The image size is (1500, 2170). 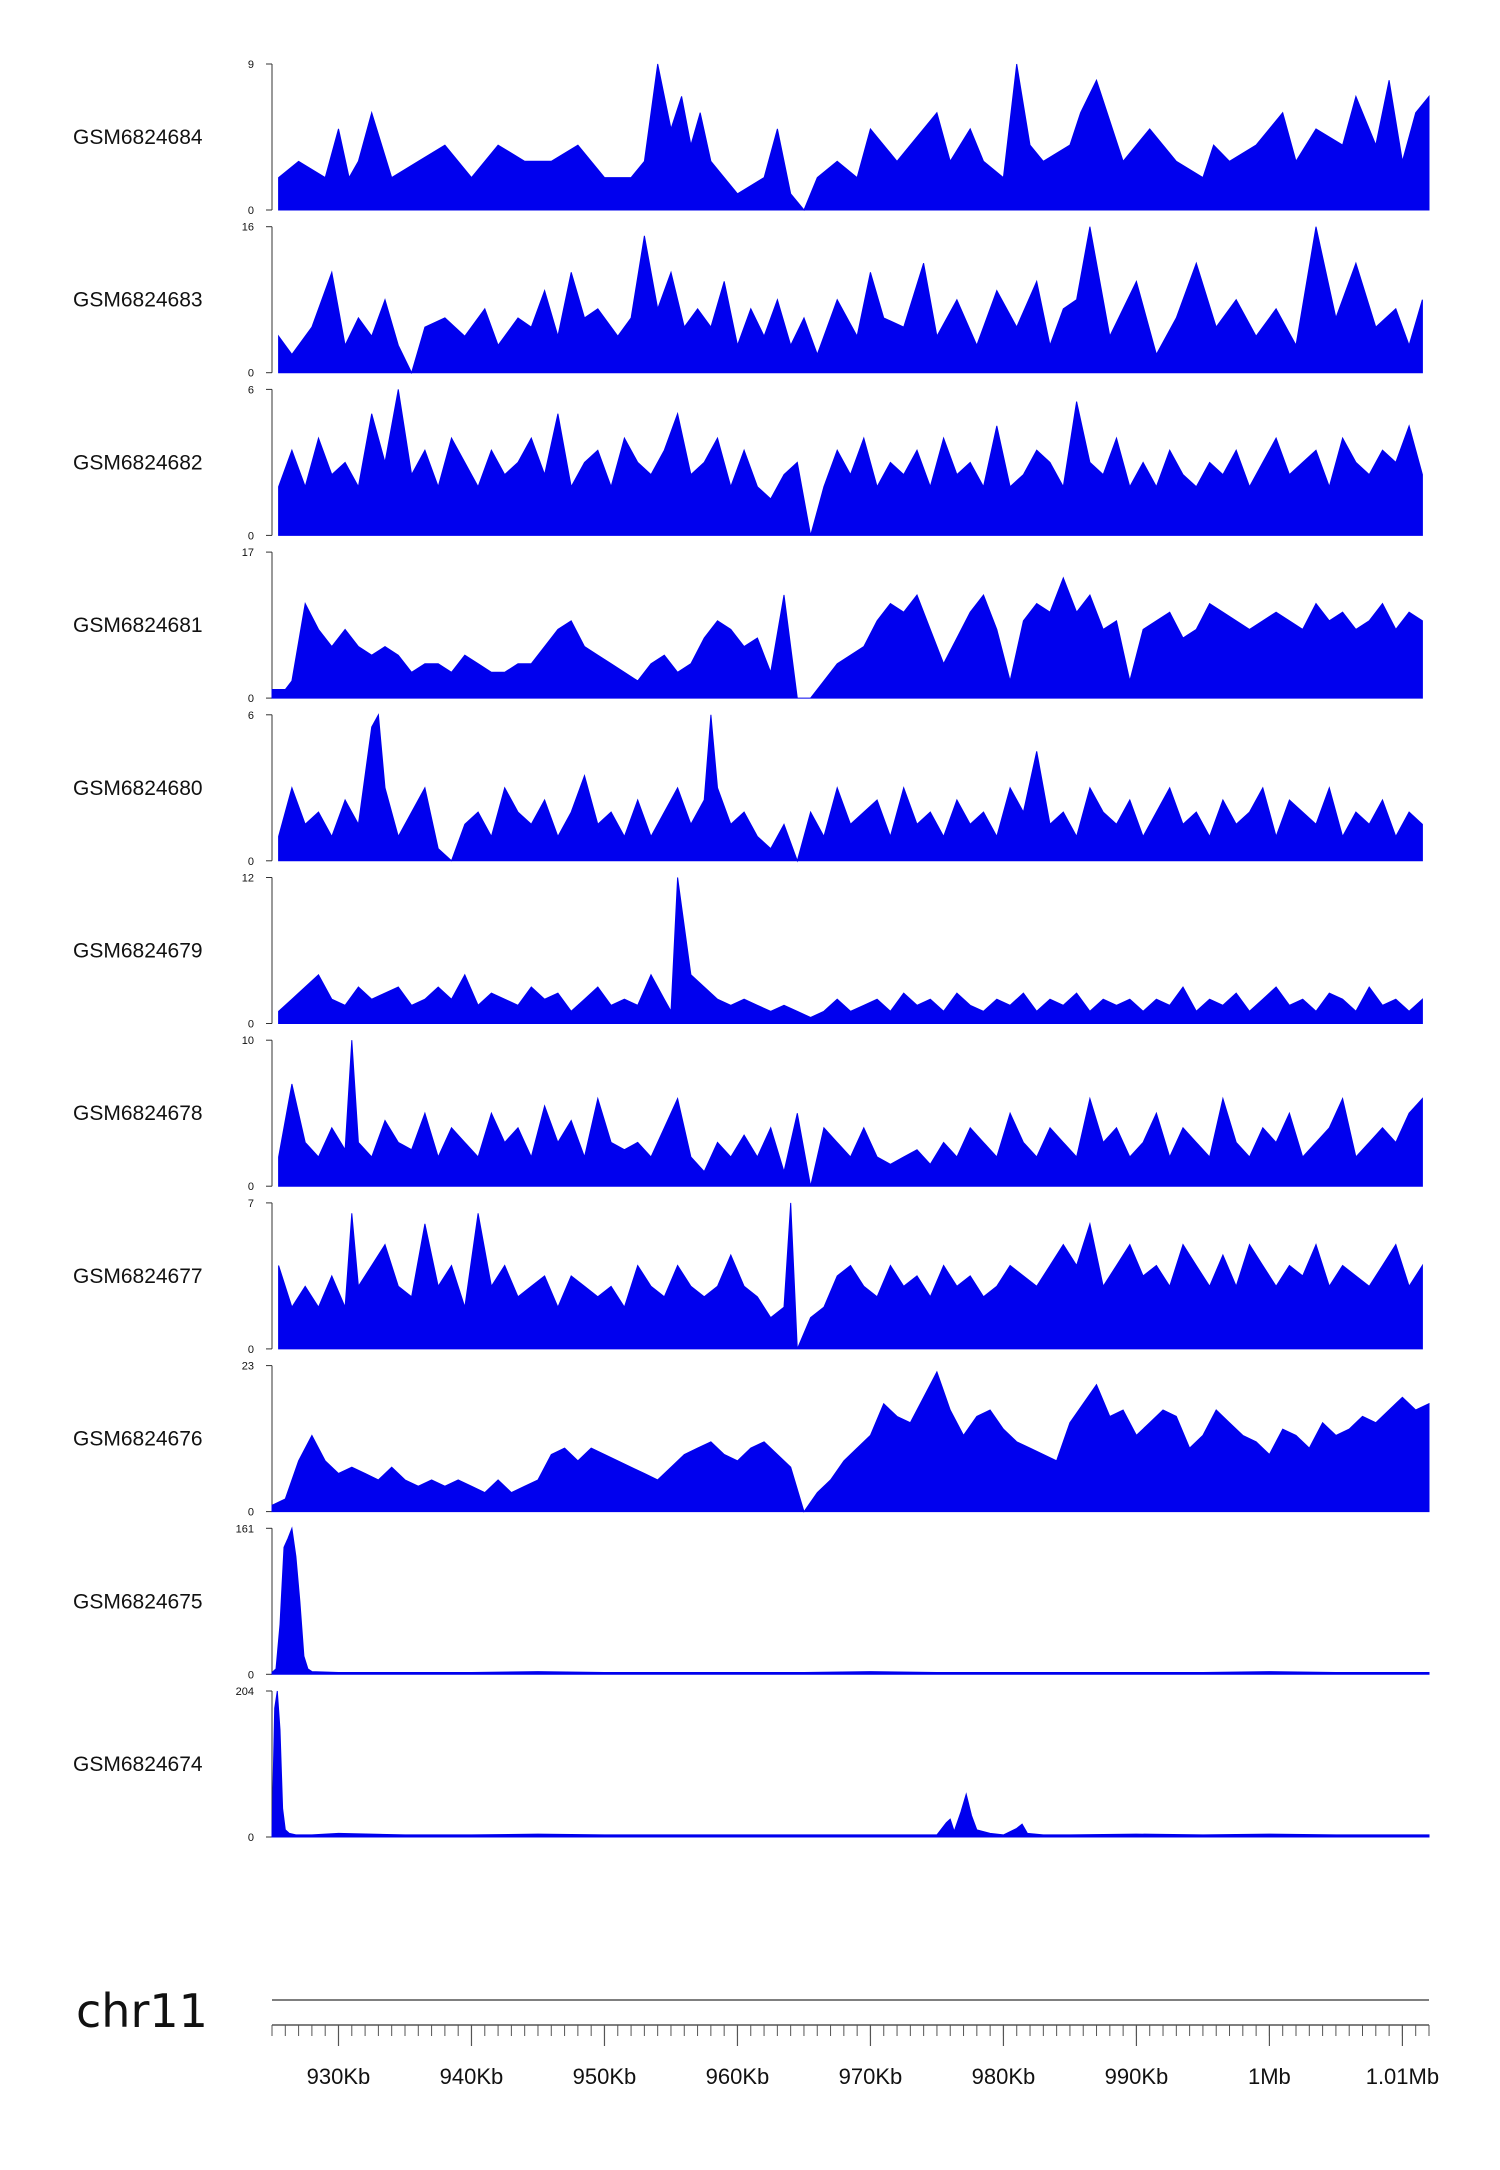 I want to click on track-GSM6824676: GSM6824676 23 0, so click(x=751, y=1440).